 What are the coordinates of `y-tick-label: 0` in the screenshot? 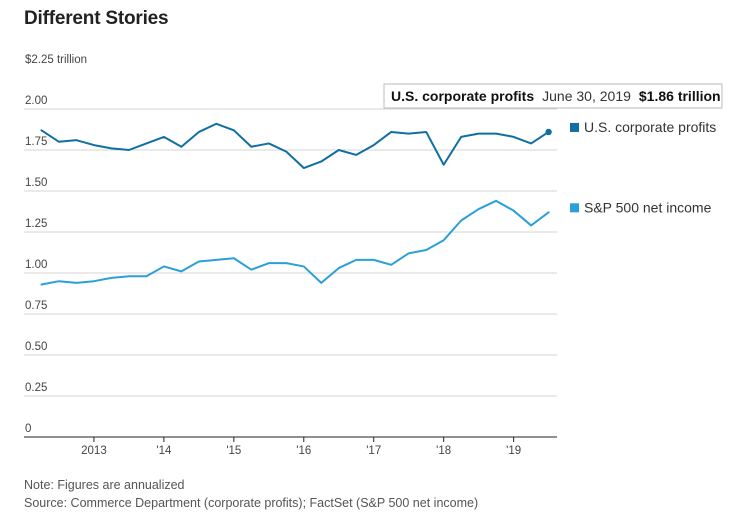 It's located at (28, 429).